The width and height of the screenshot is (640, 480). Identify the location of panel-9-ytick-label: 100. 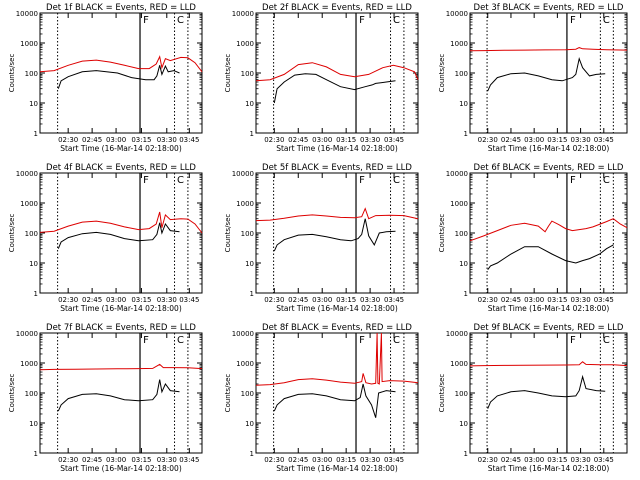
(461, 394).